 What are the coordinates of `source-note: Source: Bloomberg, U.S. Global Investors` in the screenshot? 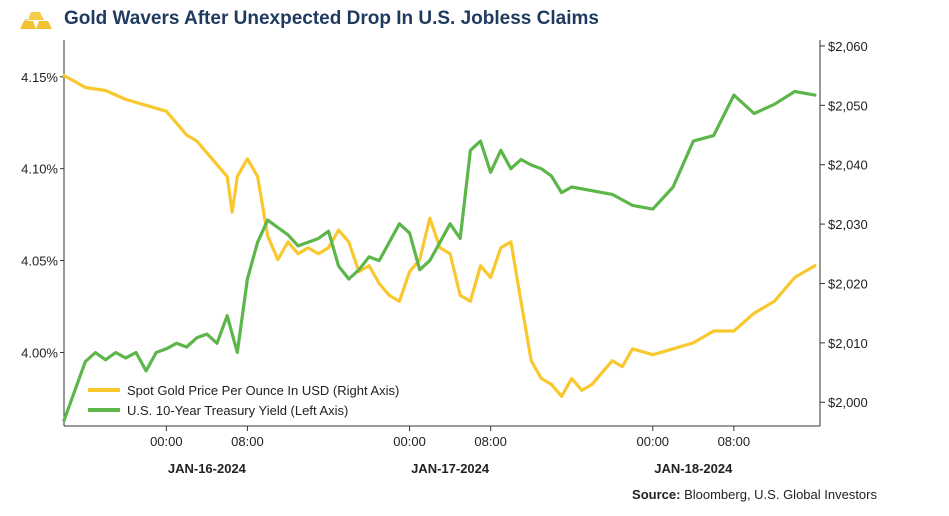 It's located at (754, 494).